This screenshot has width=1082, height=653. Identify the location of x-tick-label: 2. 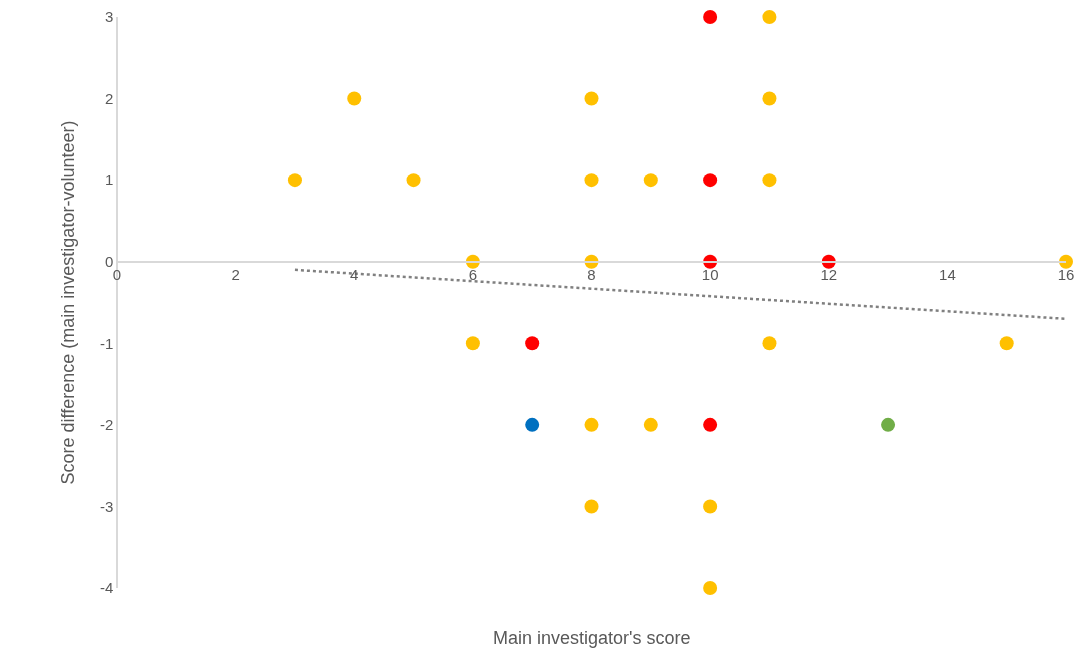
(235, 275).